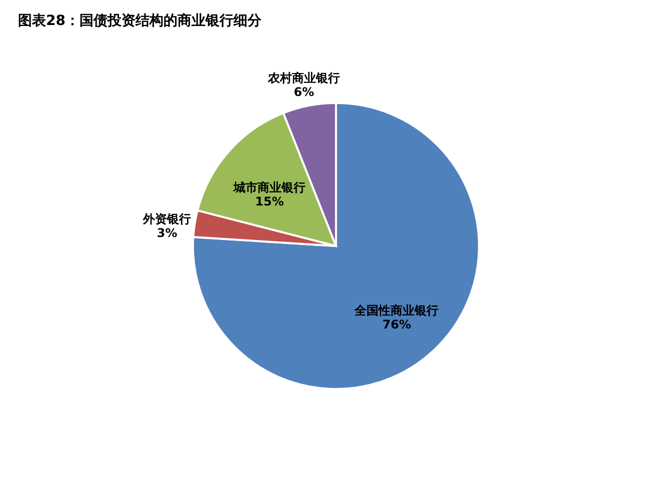  Describe the element at coordinates (396, 311) in the screenshot. I see `slice-label: 全国性商业银行` at that location.